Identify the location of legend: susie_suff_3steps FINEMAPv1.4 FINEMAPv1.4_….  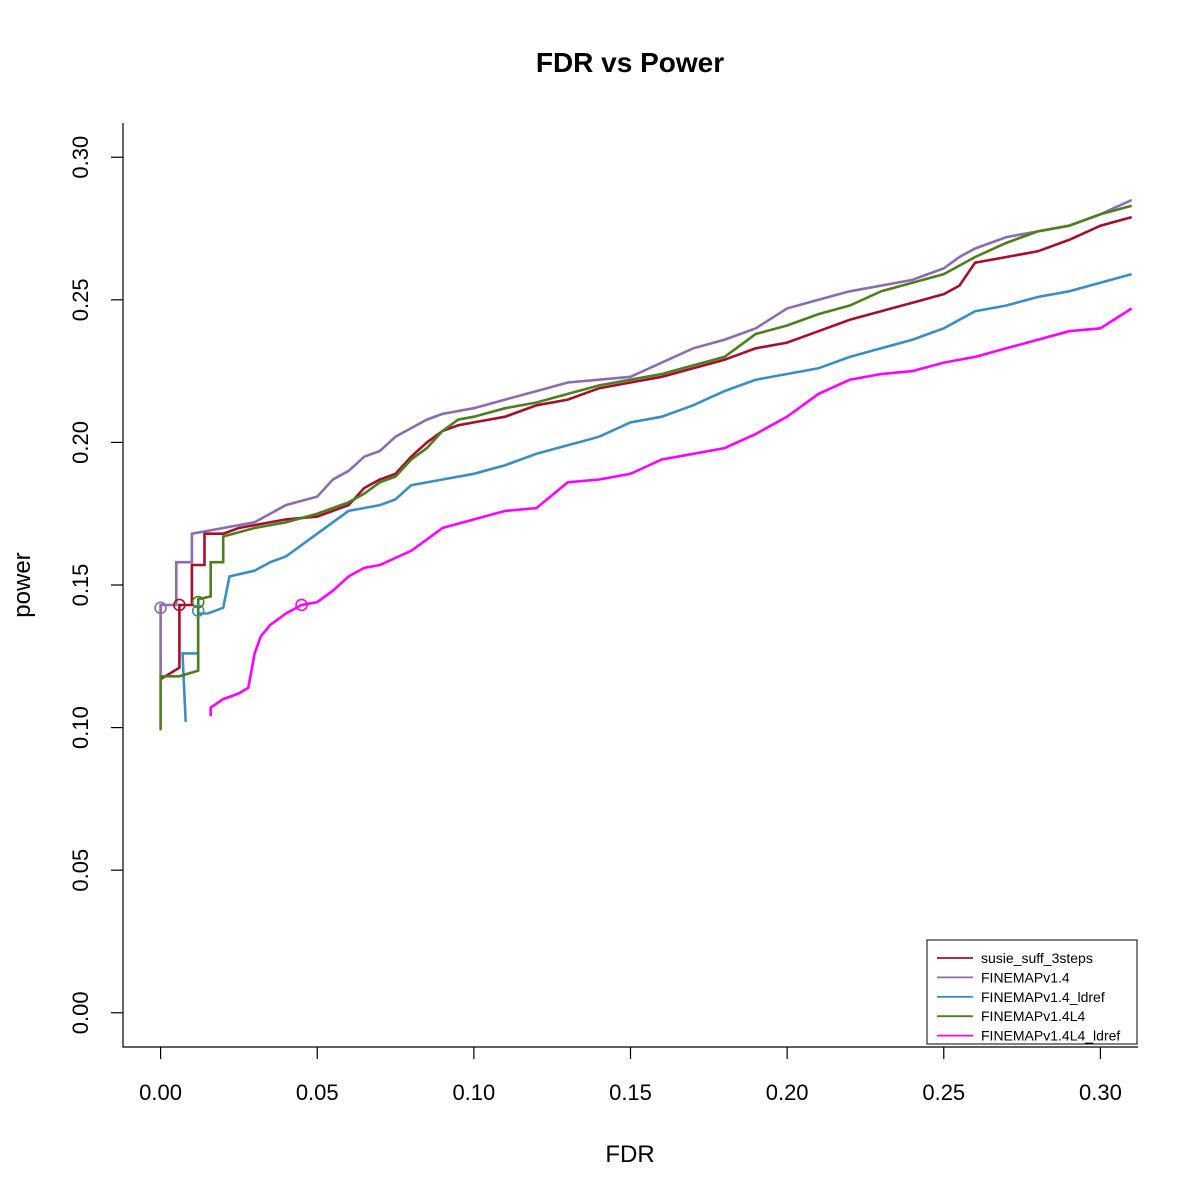
(1032, 992).